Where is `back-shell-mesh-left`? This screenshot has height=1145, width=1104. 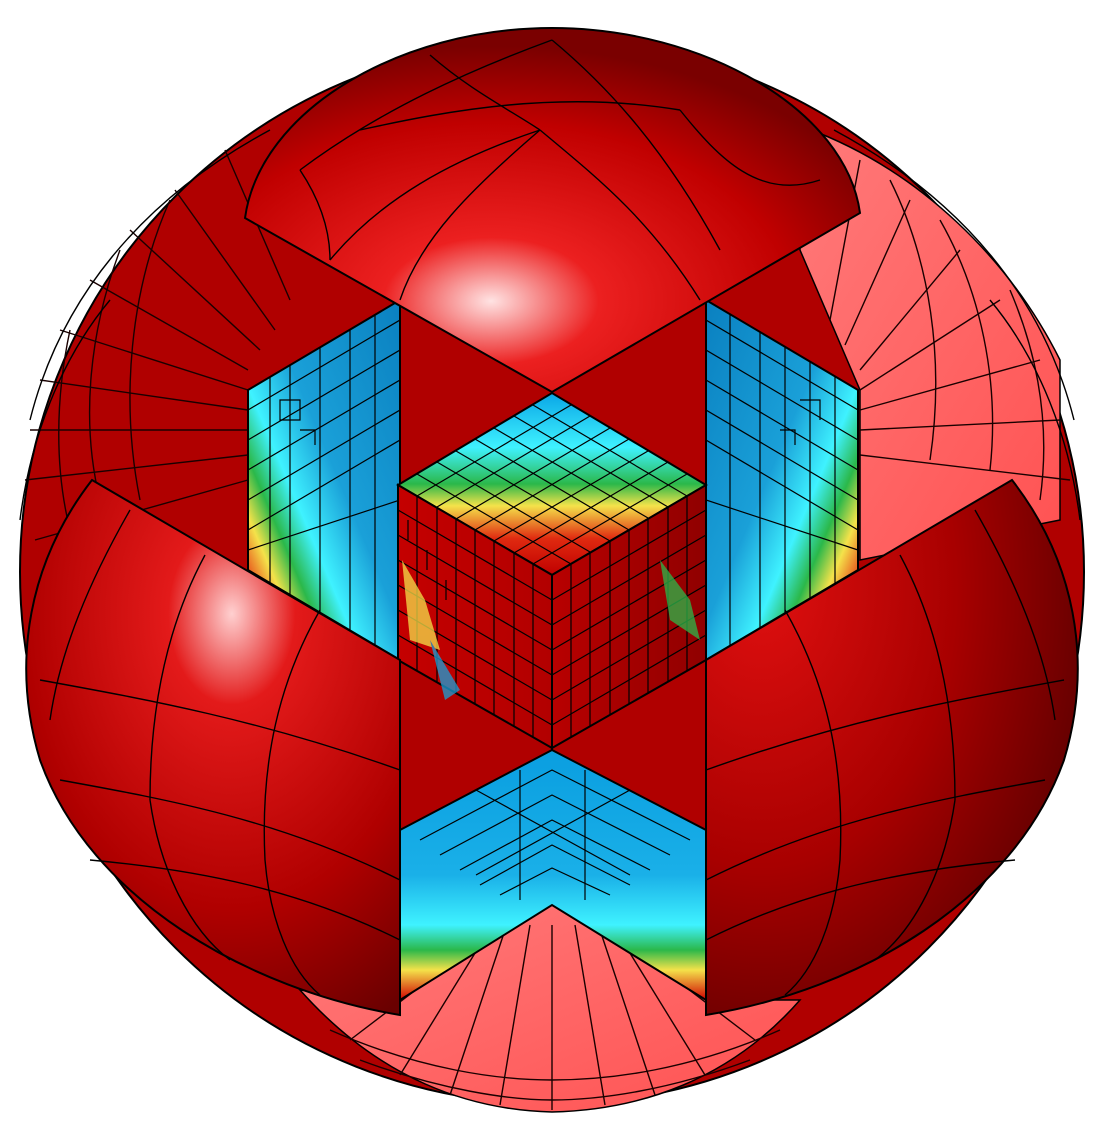 back-shell-mesh-left is located at coordinates (157, 345).